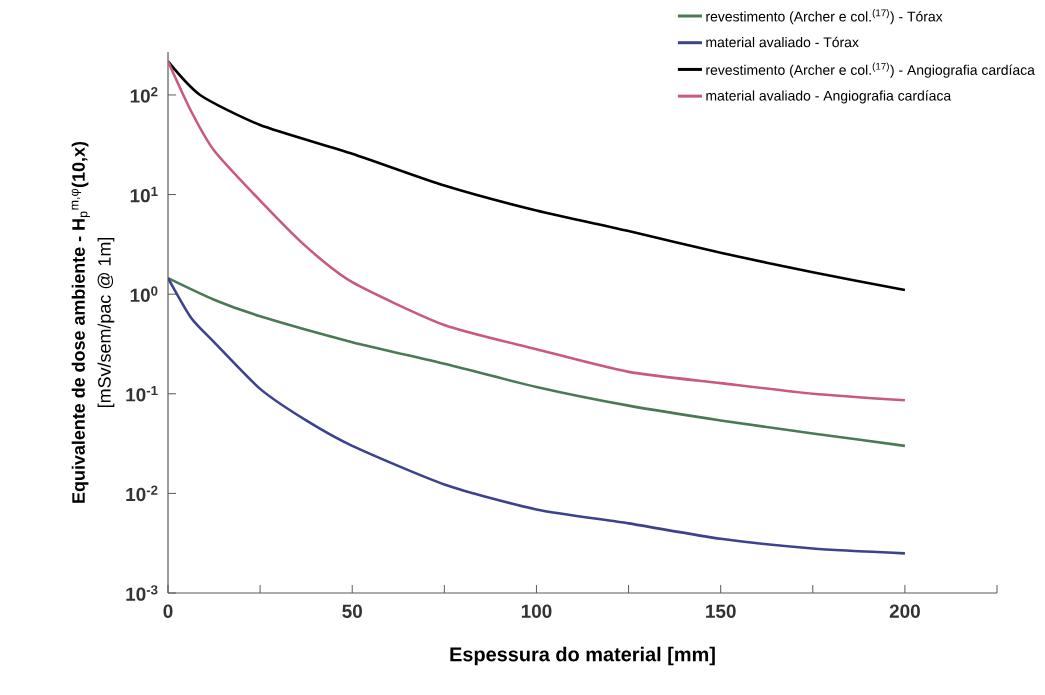 The width and height of the screenshot is (1045, 695). Describe the element at coordinates (168, 611) in the screenshot. I see `x-tick-label: 0` at that location.